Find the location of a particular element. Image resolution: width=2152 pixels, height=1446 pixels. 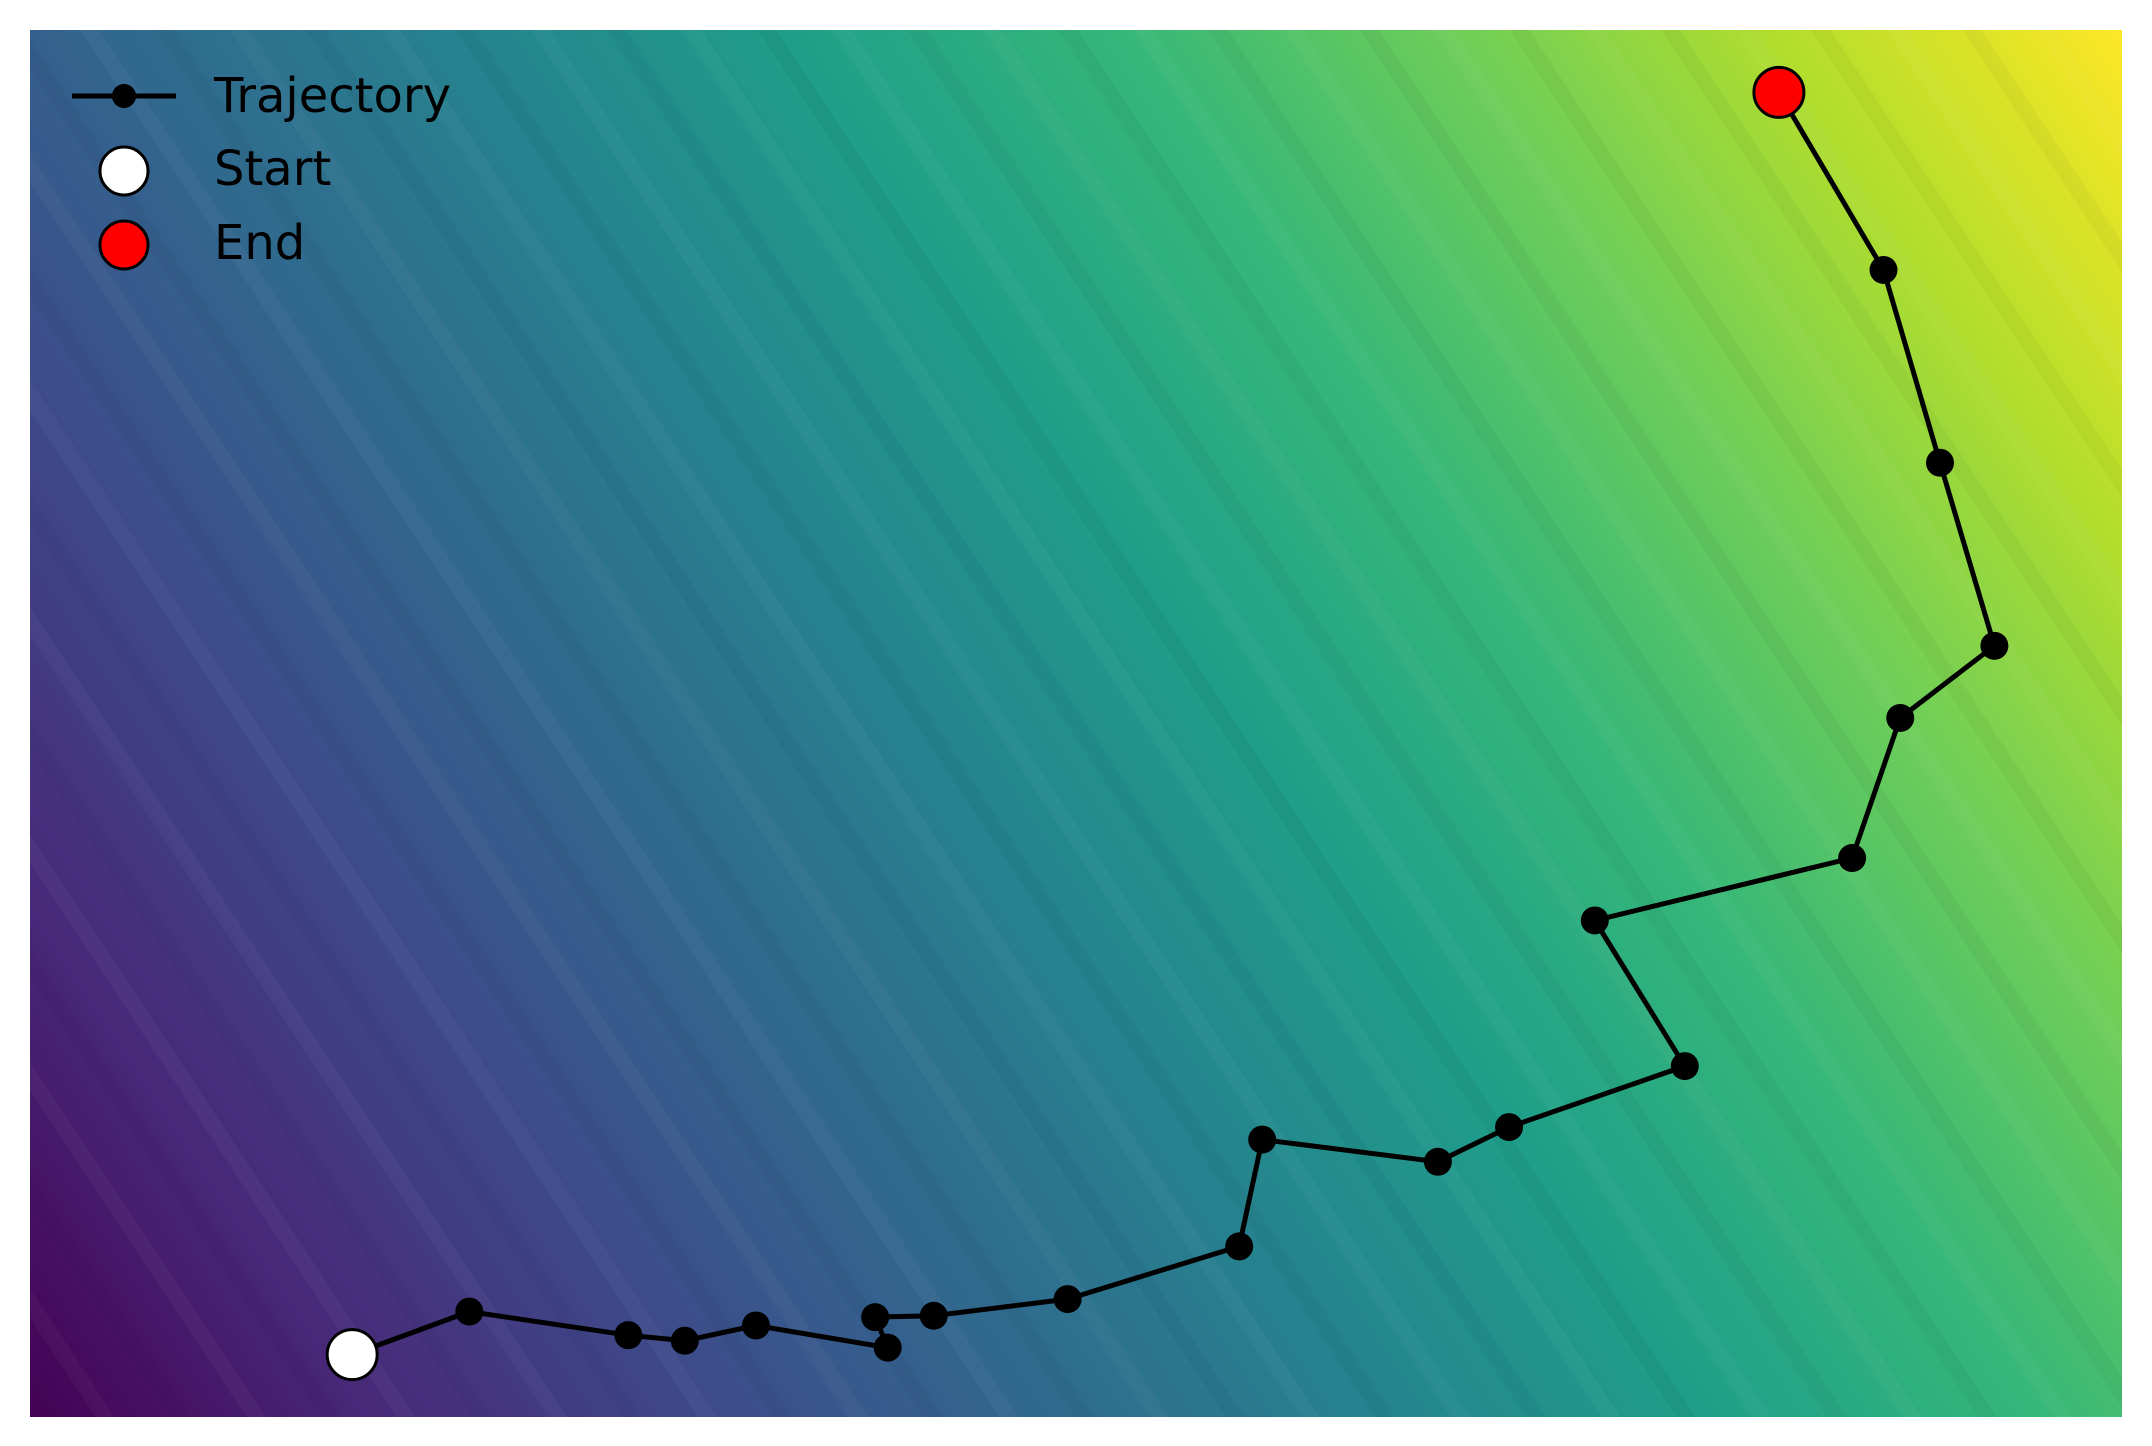

legend-end-marker-icon is located at coordinates (124, 245).